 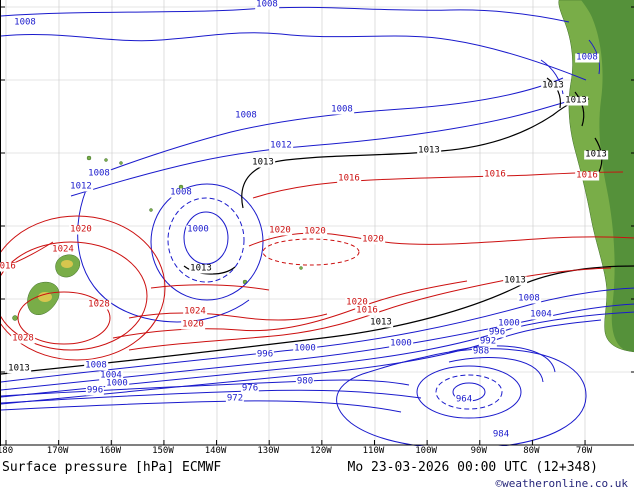 What do you see at coordinates (268, 451) in the screenshot?
I see `longitude-label-130W: 130W` at bounding box center [268, 451].